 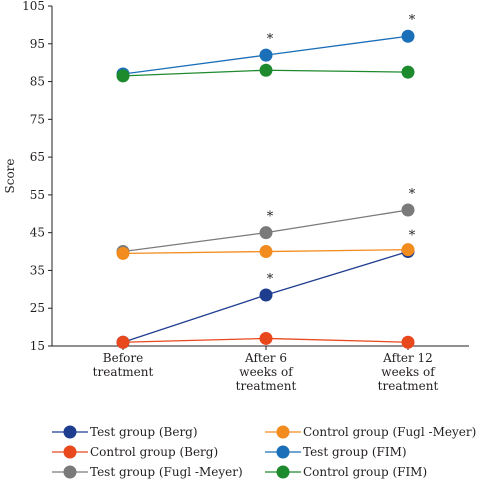 What do you see at coordinates (37, 44) in the screenshot?
I see `y-tick-label: 95` at bounding box center [37, 44].